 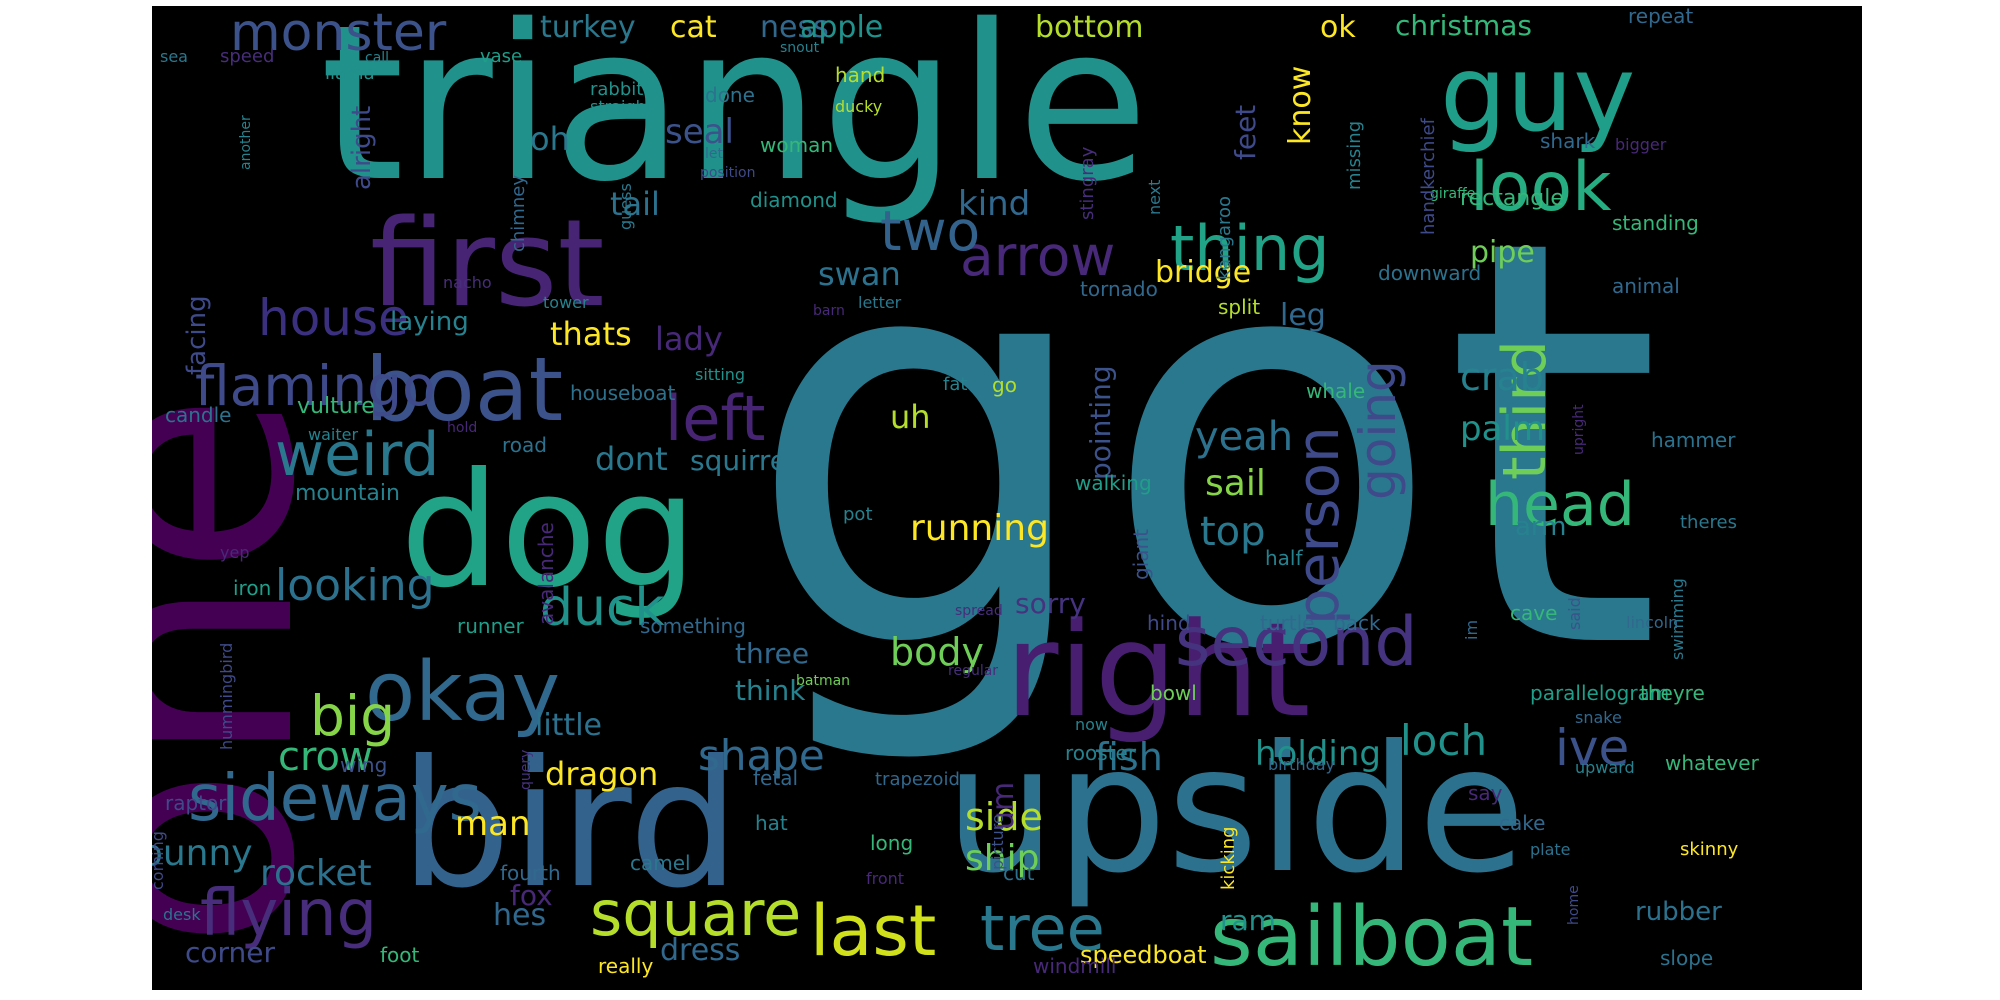 I want to click on cloud-word-regular: regular, so click(x=973, y=671).